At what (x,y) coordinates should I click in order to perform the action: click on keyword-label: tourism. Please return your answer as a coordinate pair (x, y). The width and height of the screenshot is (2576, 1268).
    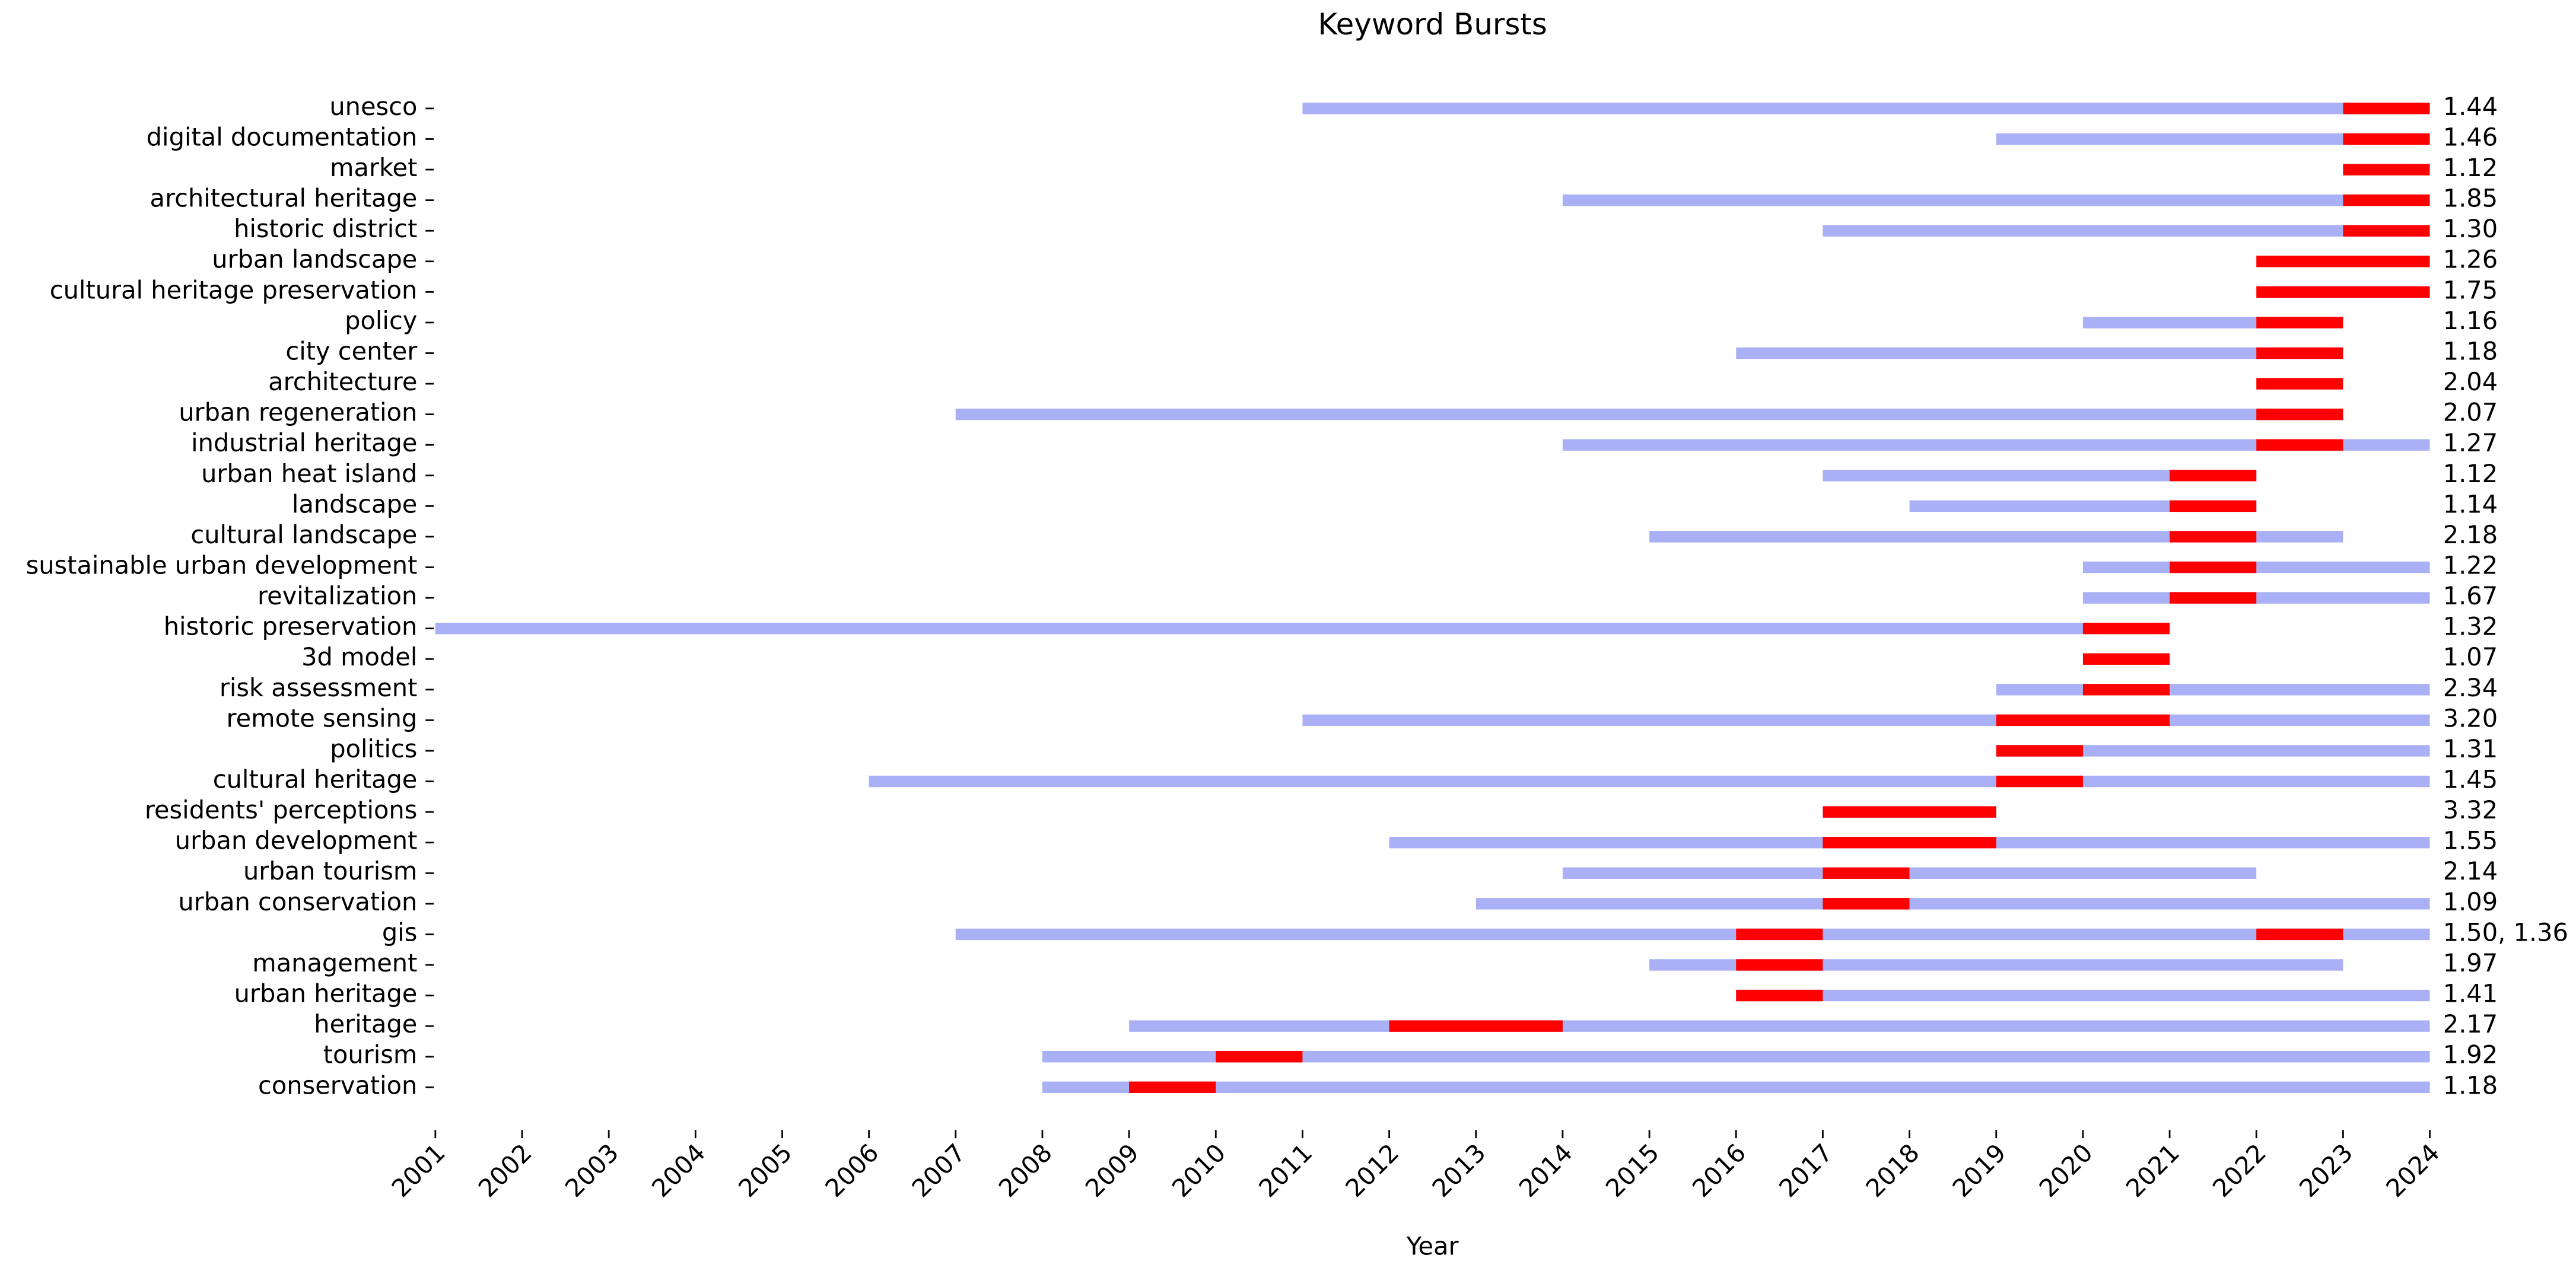
    Looking at the image, I should click on (370, 1054).